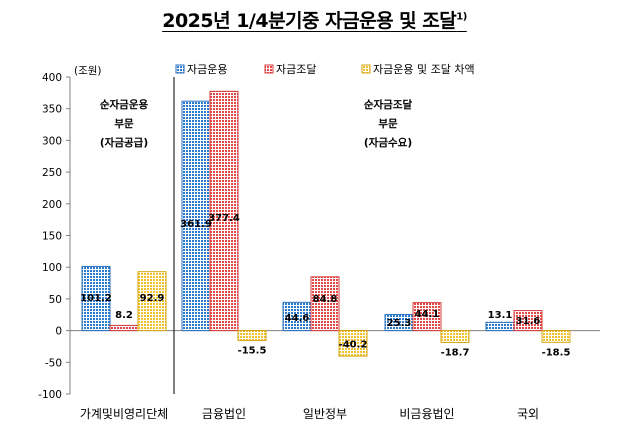 The image size is (629, 430). What do you see at coordinates (424, 69) in the screenshot?
I see `legend-label-net-difference: 자금운용 및 조달 차액` at bounding box center [424, 69].